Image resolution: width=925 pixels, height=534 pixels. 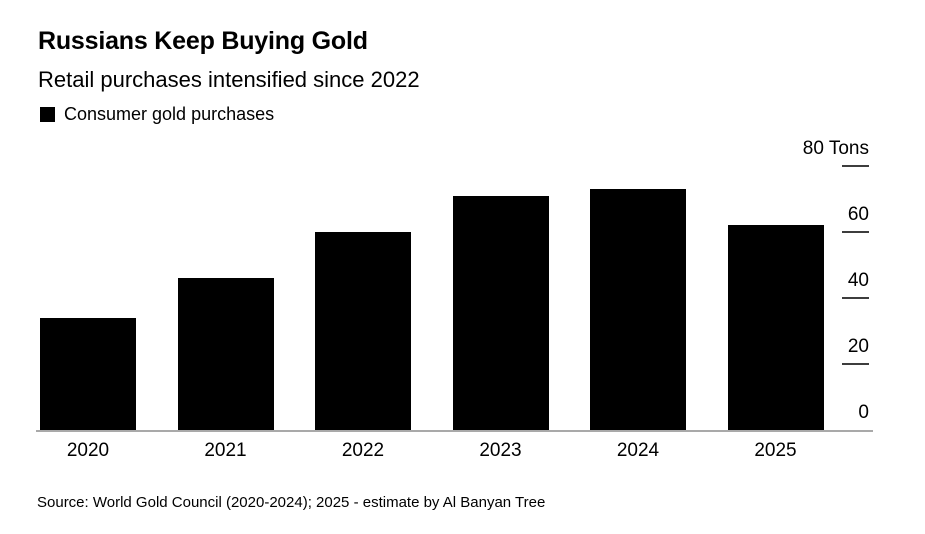 I want to click on x-axis-label-2023: 2023, so click(x=500, y=450).